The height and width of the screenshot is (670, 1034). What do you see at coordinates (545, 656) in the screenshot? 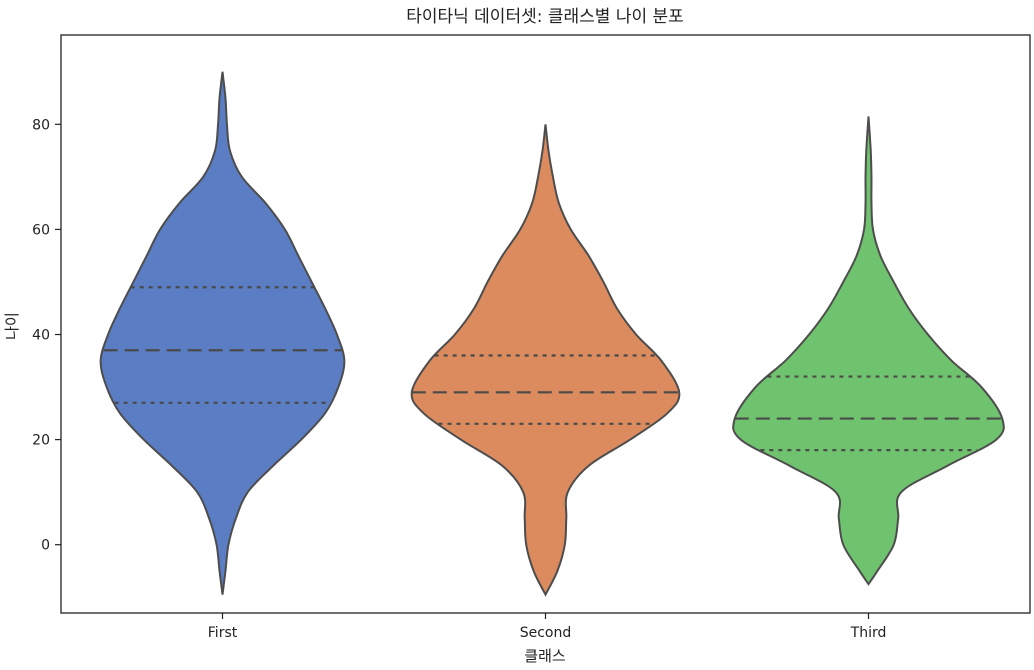
I see `x-axis-label: 클래스` at bounding box center [545, 656].